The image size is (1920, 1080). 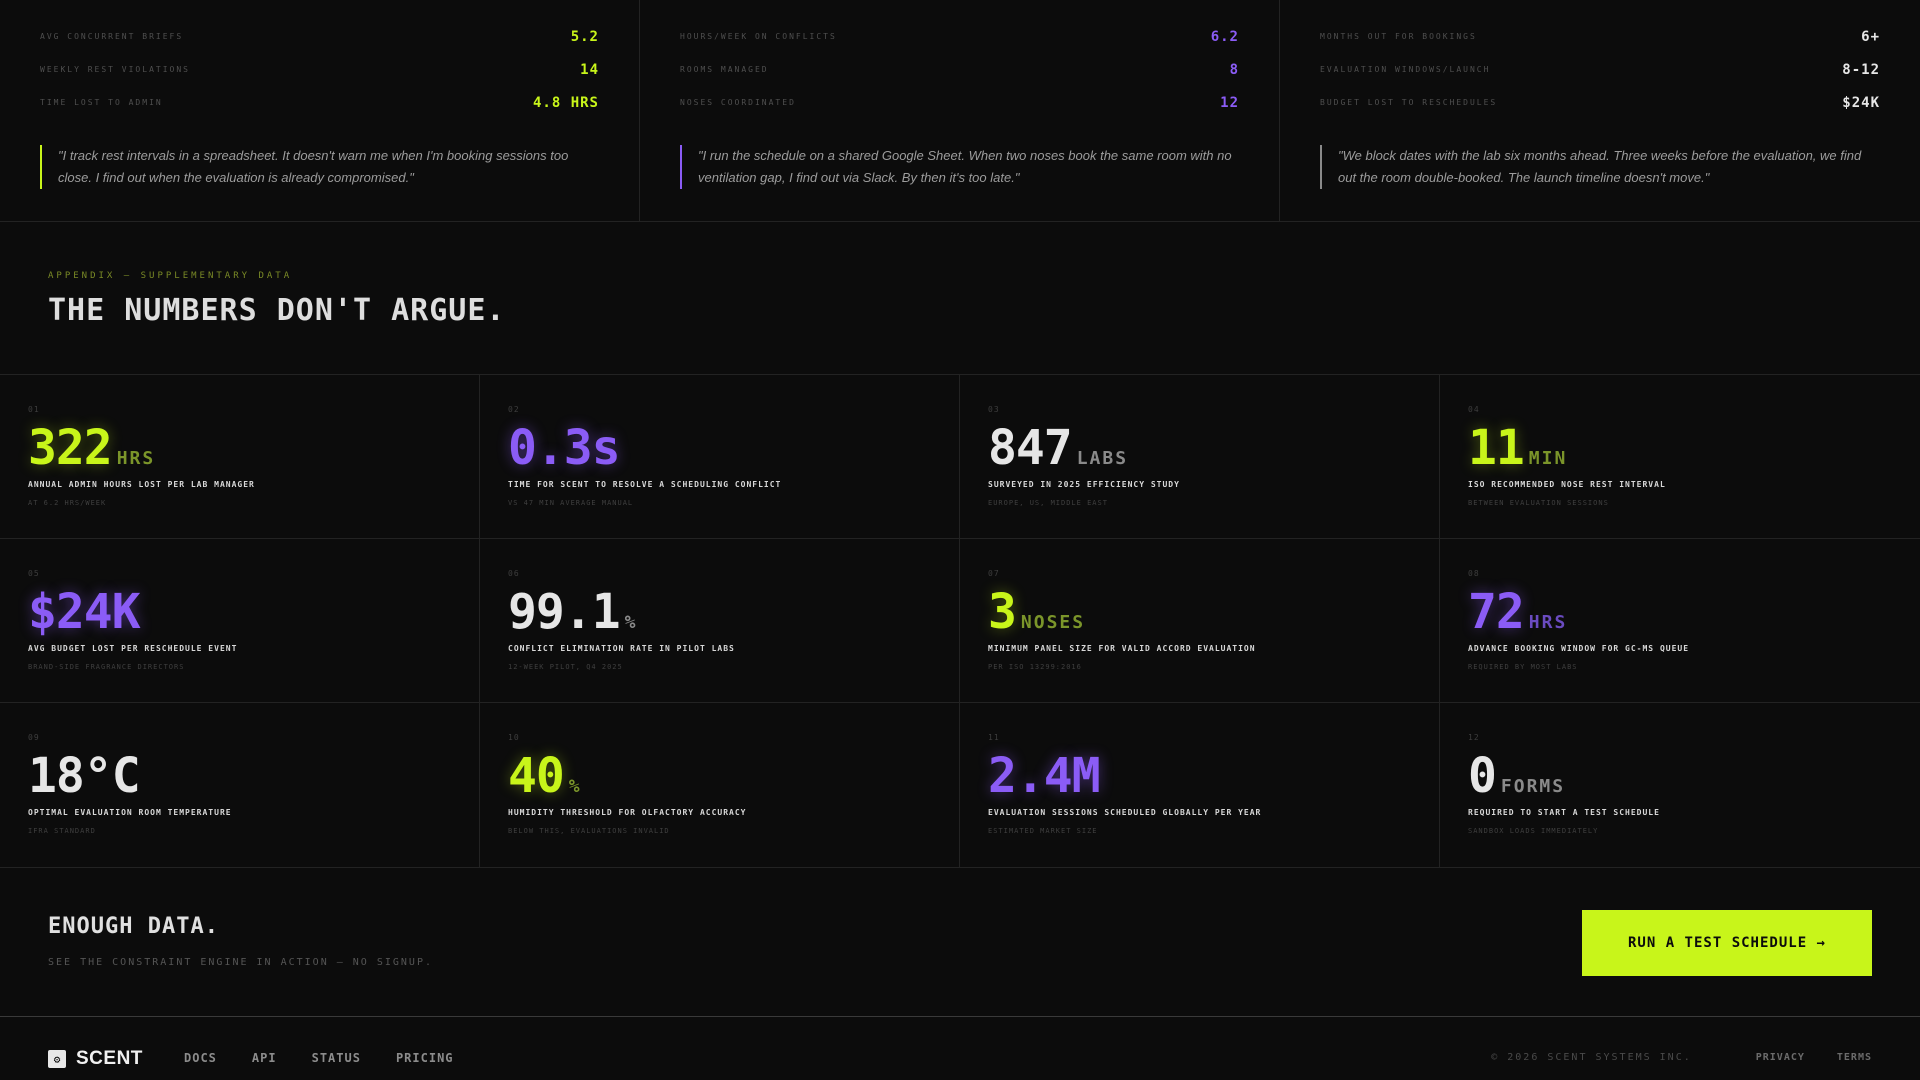 I want to click on persona-stat-value: 5.2, so click(x=584, y=36).